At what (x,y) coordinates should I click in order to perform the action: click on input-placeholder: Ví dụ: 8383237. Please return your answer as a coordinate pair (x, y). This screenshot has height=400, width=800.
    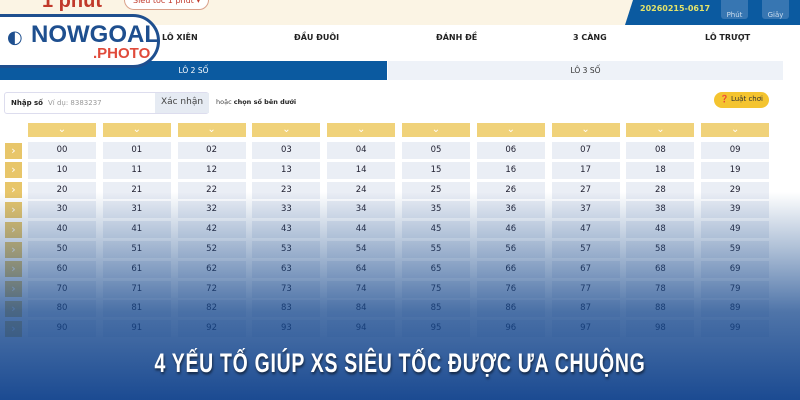
    Looking at the image, I should click on (75, 103).